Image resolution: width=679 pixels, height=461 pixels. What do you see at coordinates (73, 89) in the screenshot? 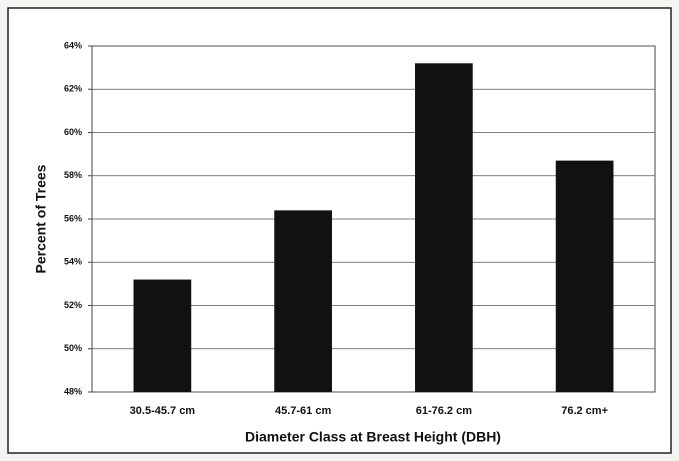
I see `y-tick-label: 62%` at bounding box center [73, 89].